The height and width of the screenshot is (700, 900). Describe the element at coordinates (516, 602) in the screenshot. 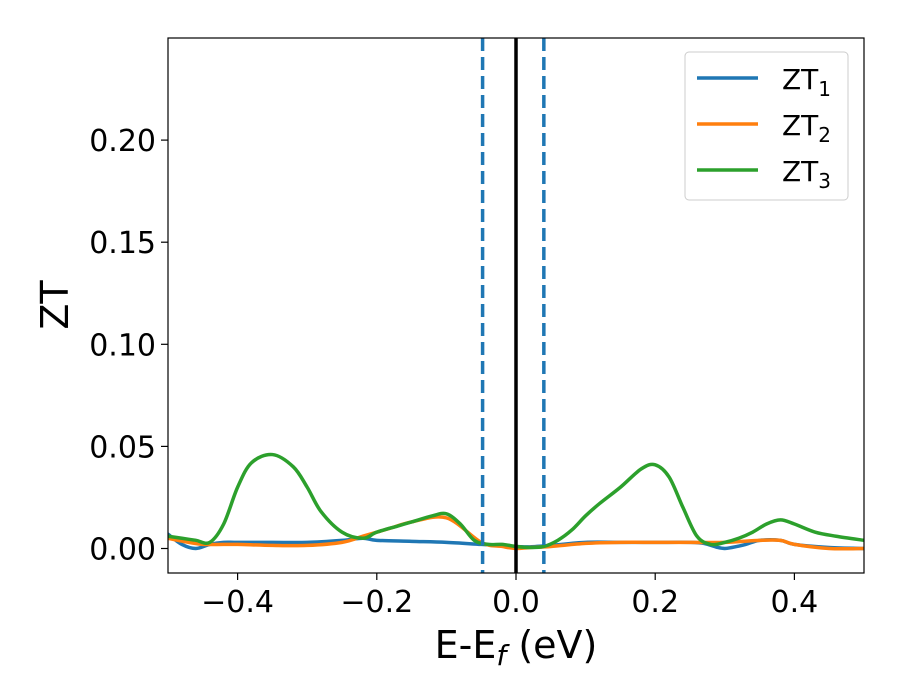

I see `x-tick-label: 0.0` at that location.